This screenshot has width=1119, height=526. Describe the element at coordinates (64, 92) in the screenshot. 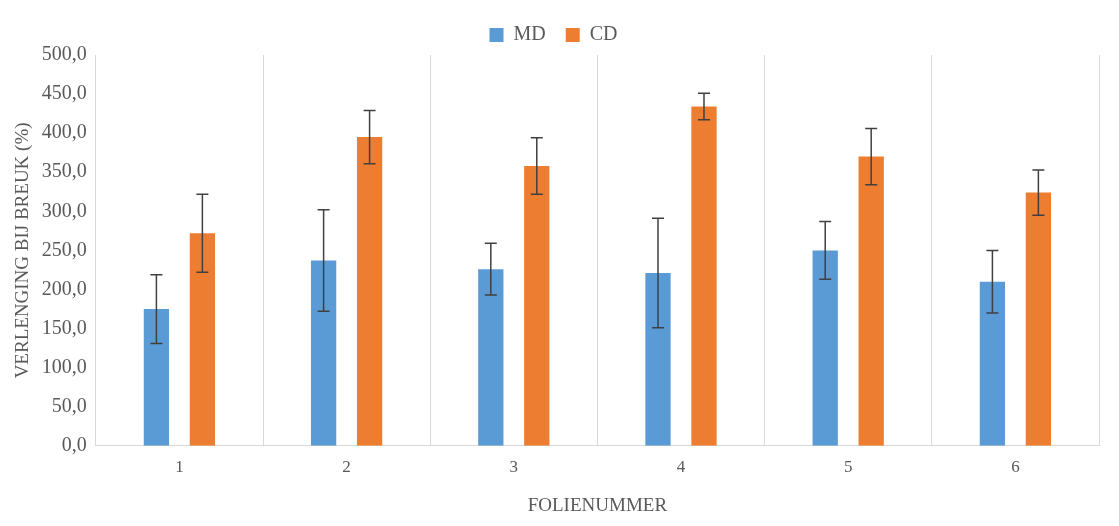

I see `y-tick-label: 450,0` at that location.